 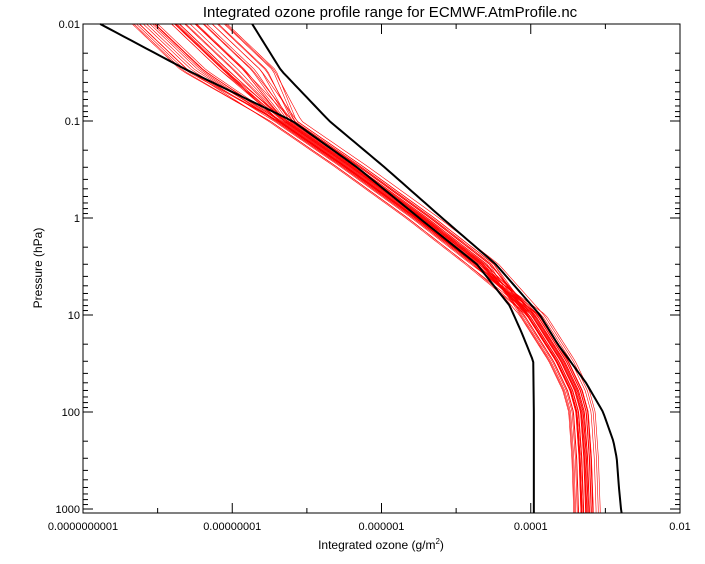 What do you see at coordinates (71, 413) in the screenshot?
I see `y-tick-label: 100` at bounding box center [71, 413].